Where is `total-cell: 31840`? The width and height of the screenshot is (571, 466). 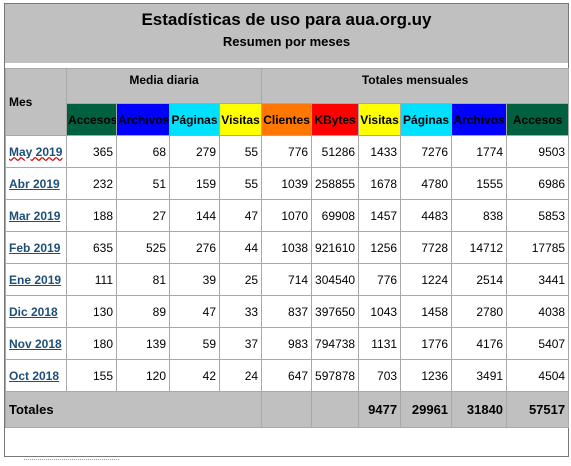
total-cell: 31840 is located at coordinates (479, 409).